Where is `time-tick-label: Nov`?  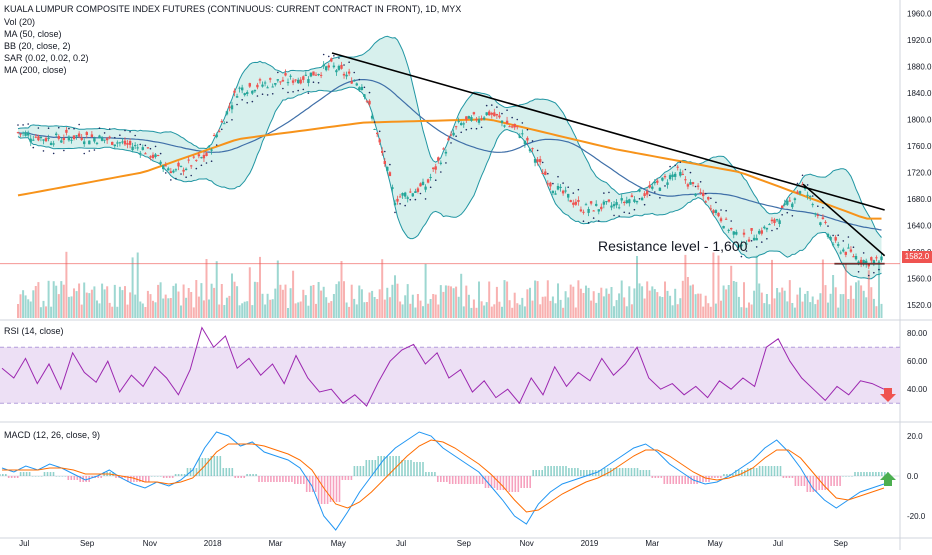 time-tick-label: Nov is located at coordinates (527, 543).